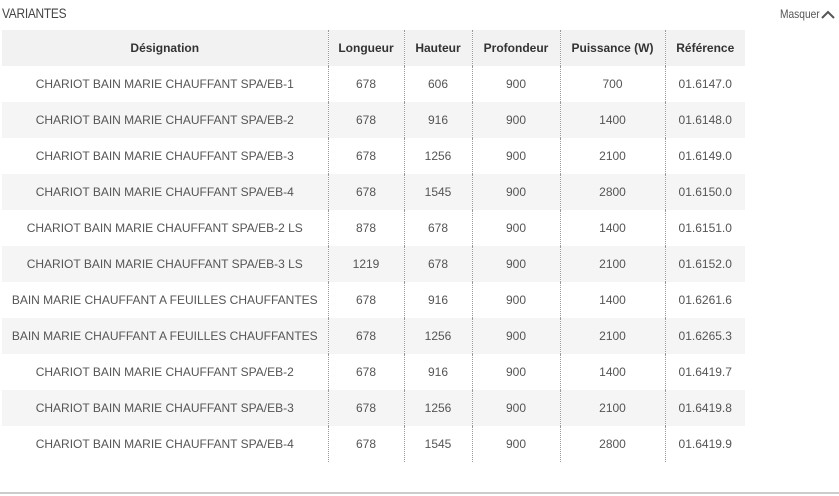  What do you see at coordinates (800, 14) in the screenshot?
I see `toggle-link: Masquer` at bounding box center [800, 14].